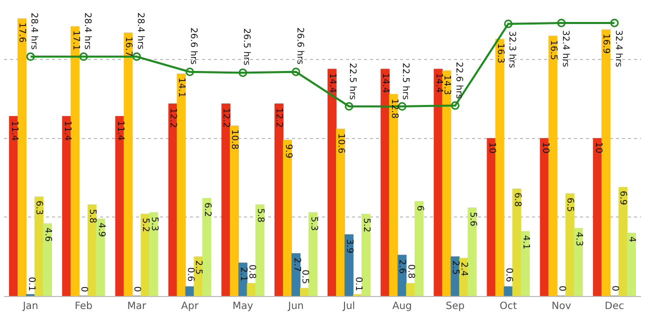 The height and width of the screenshot is (320, 645). Describe the element at coordinates (553, 50) in the screenshot. I see `data-label: 16.5` at that location.